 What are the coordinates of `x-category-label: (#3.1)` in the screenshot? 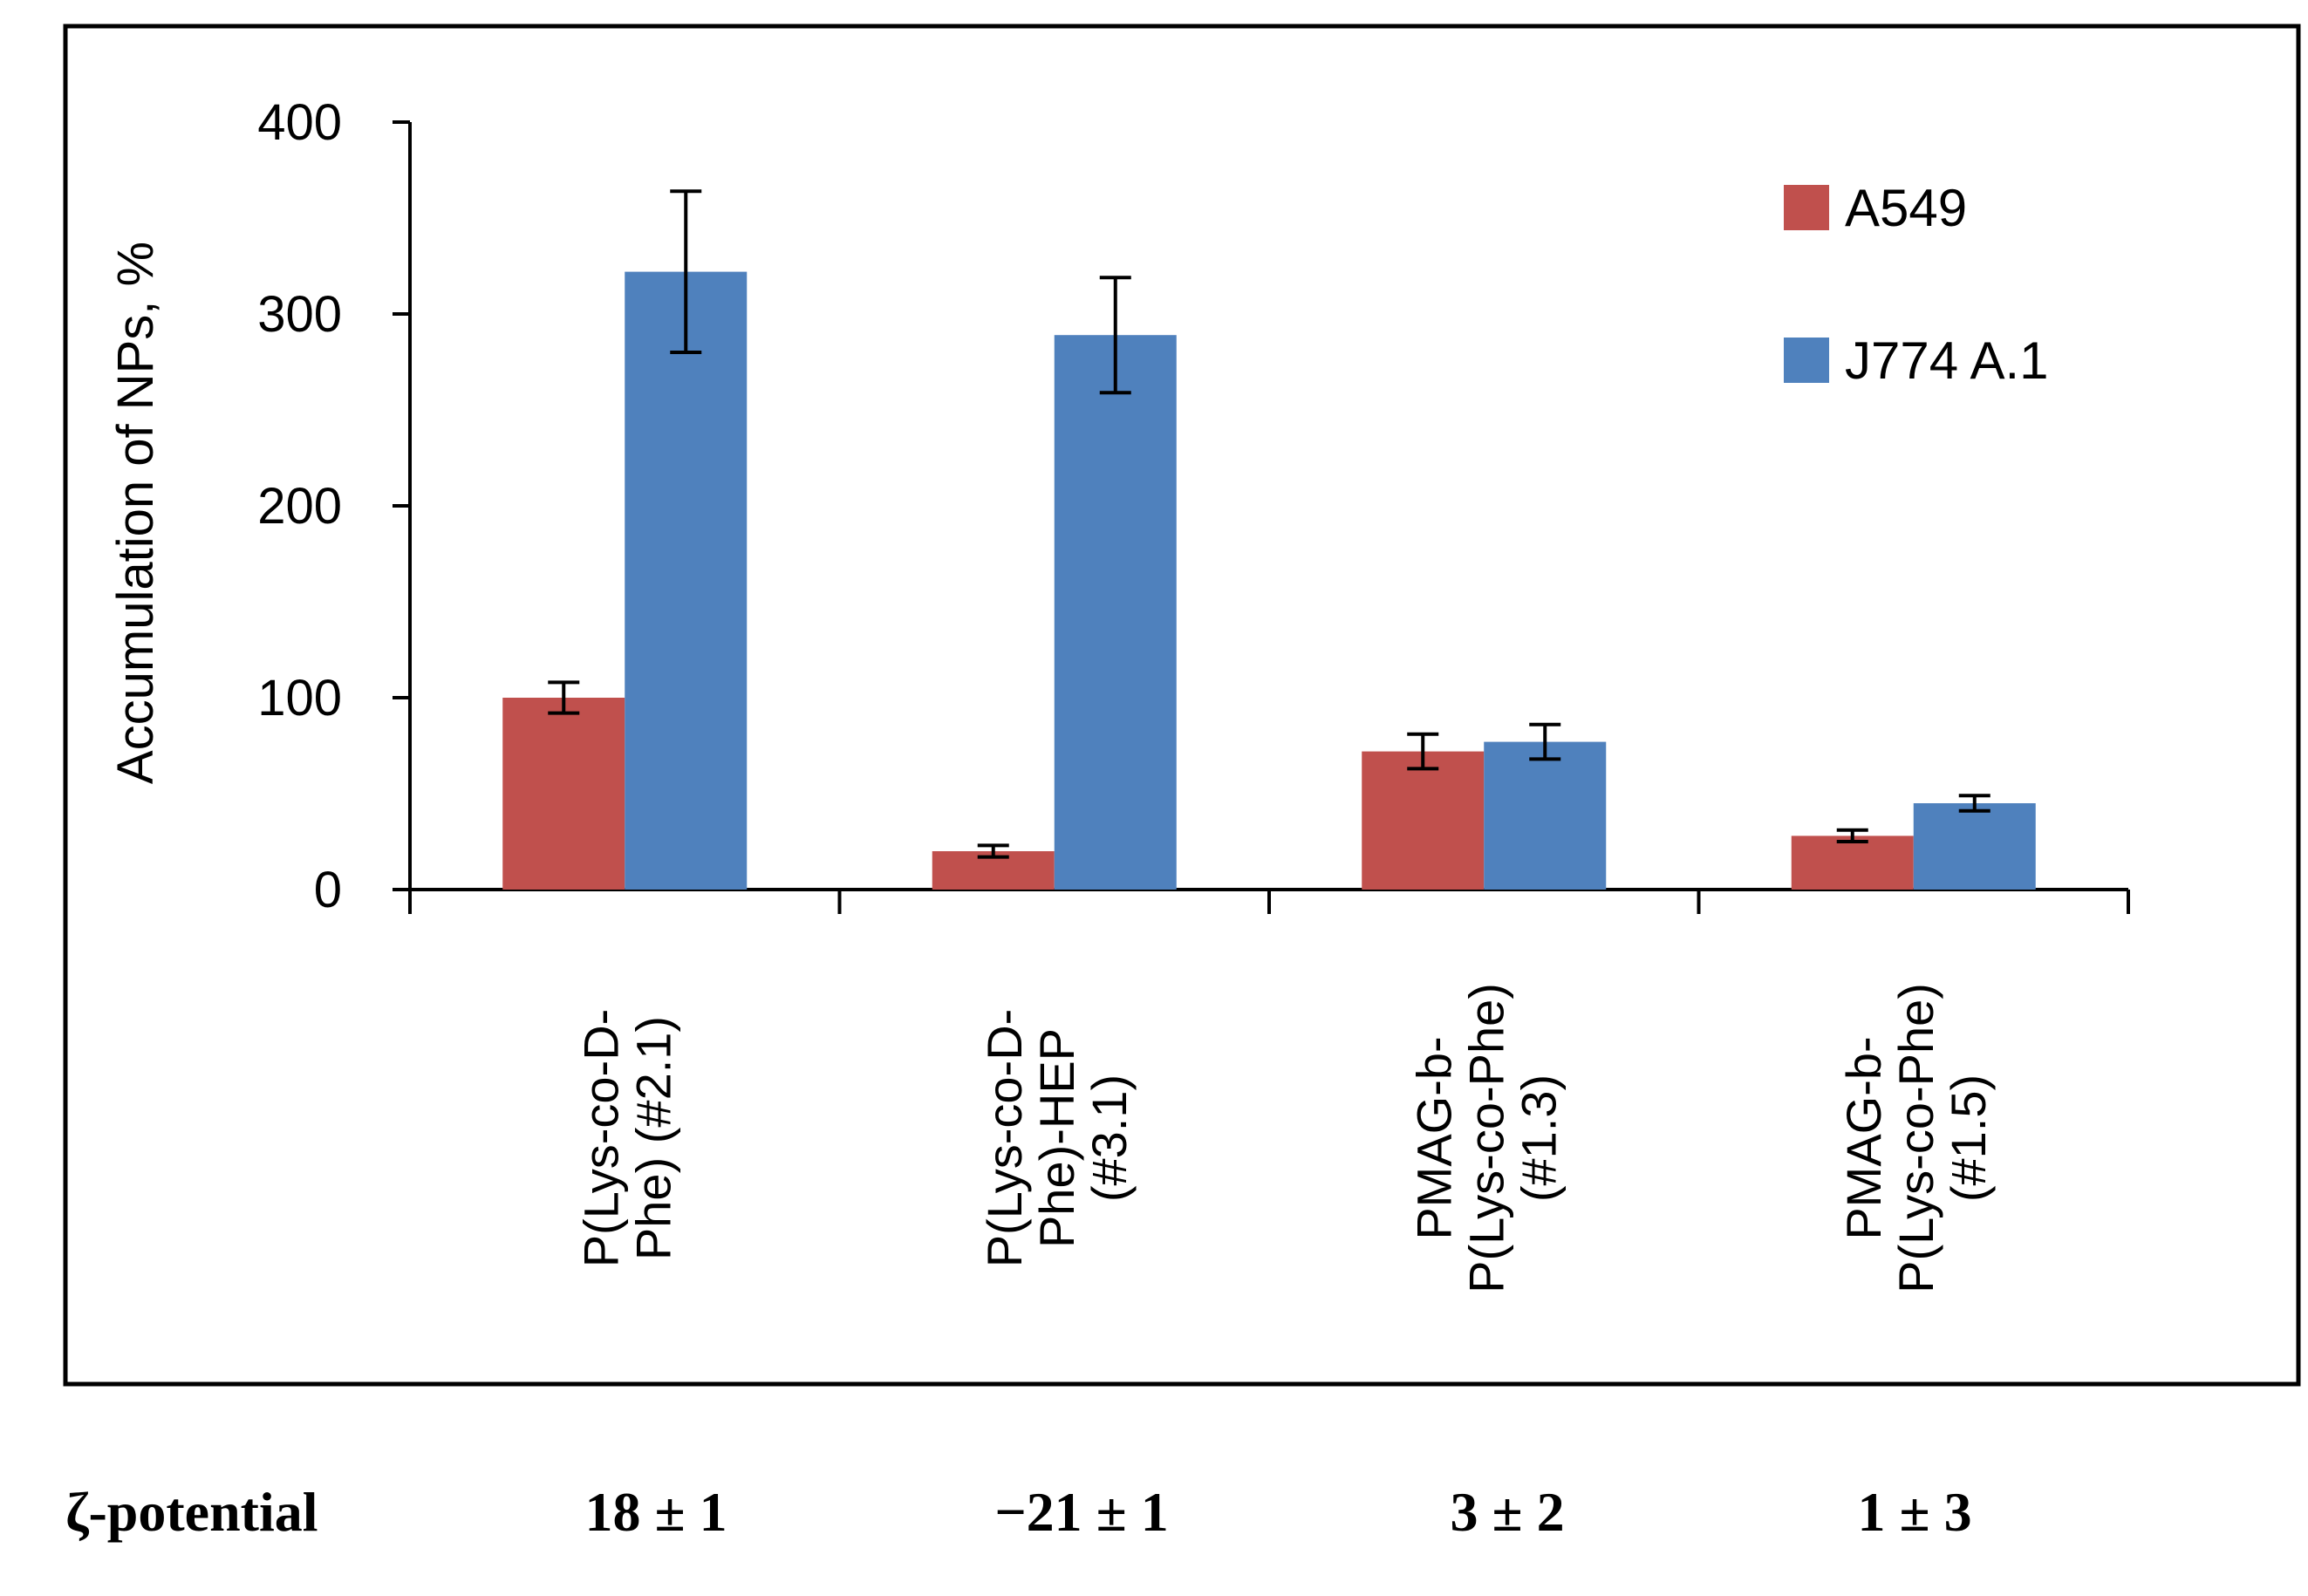 It's located at (1109, 1138).